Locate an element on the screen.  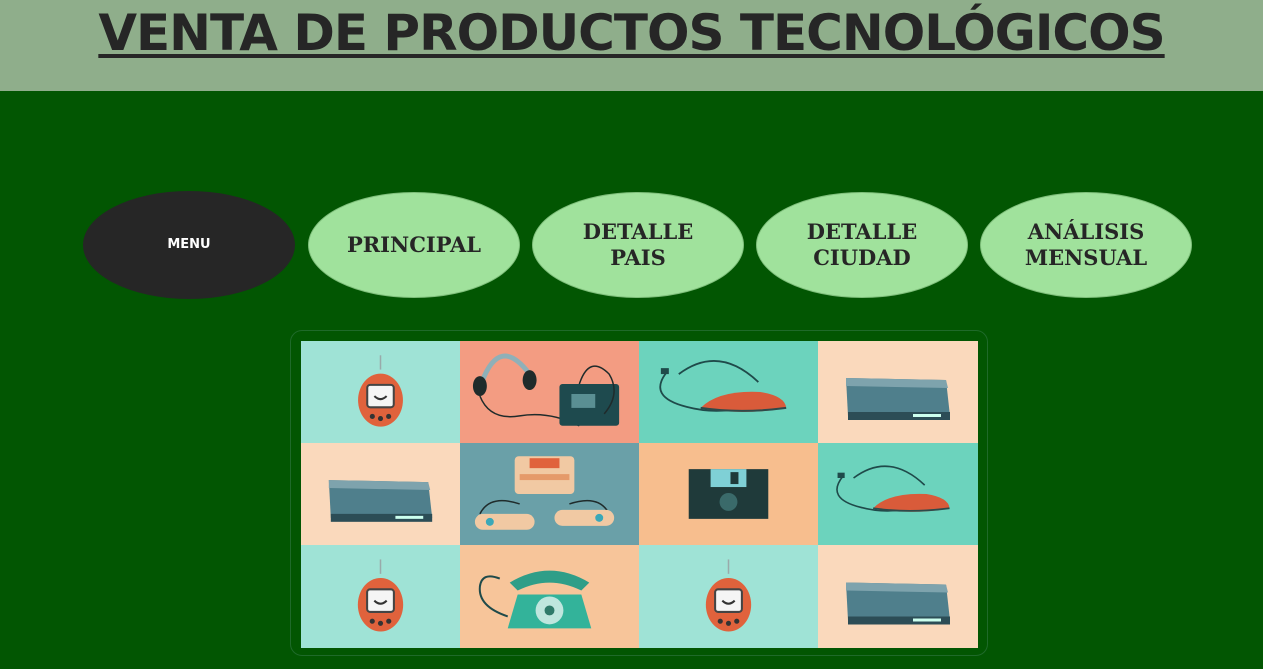
floppy-disk-icon is located at coordinates (728, 494).